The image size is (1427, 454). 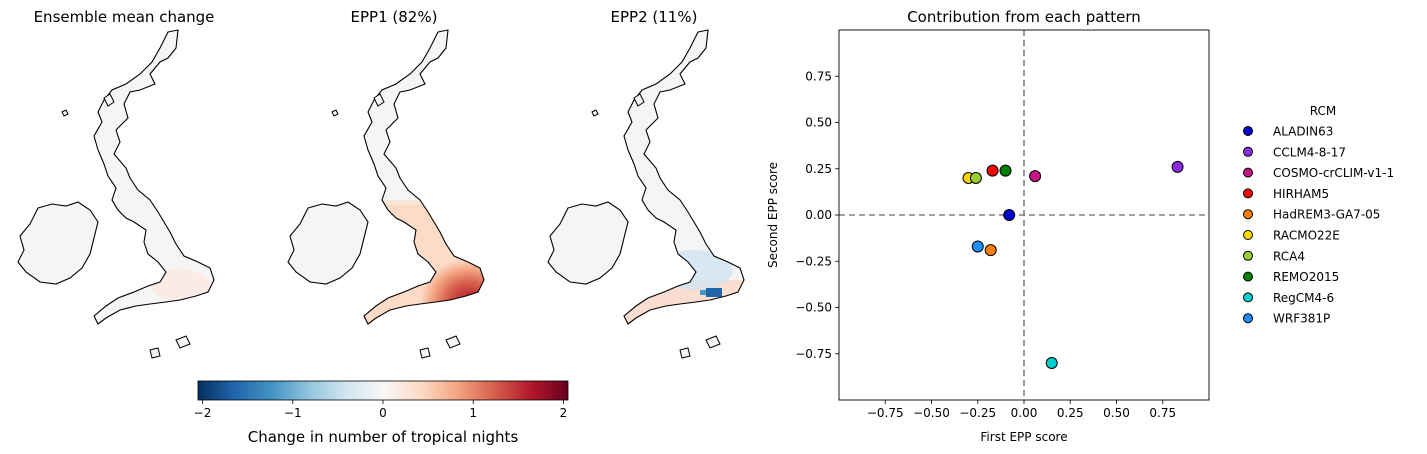 I want to click on y-axis-label: Second EPP score, so click(x=773, y=215).